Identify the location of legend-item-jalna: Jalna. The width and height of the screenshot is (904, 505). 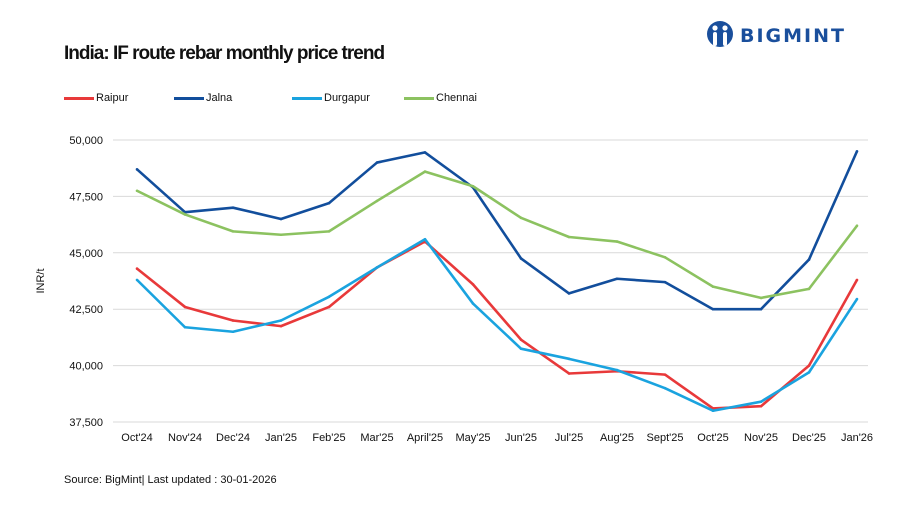
(233, 98).